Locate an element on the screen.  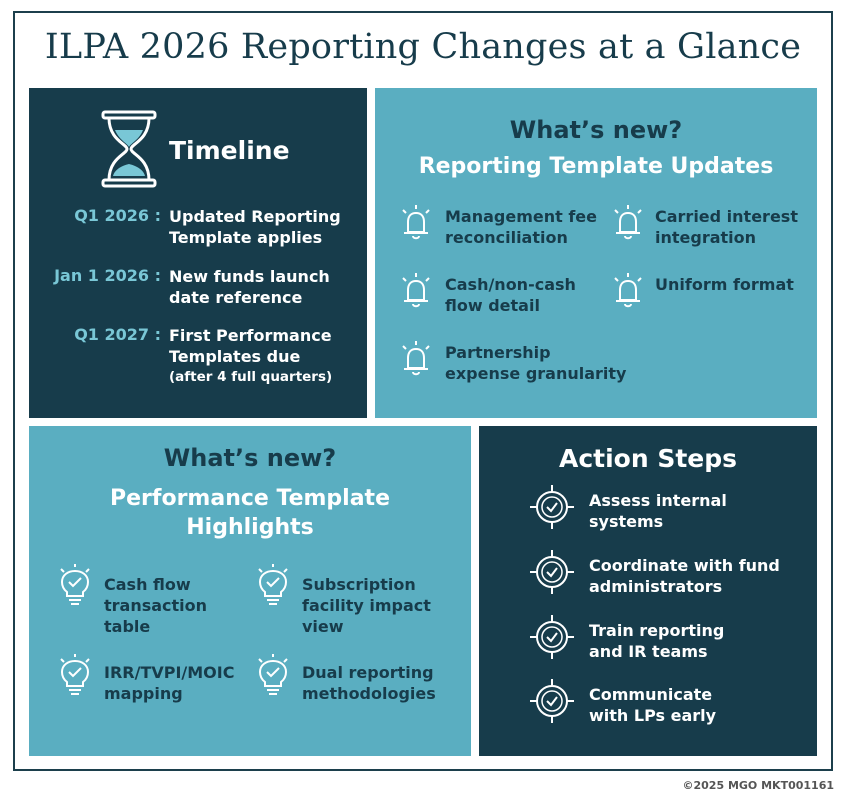
action-step-line: Train reporting is located at coordinates (657, 630).